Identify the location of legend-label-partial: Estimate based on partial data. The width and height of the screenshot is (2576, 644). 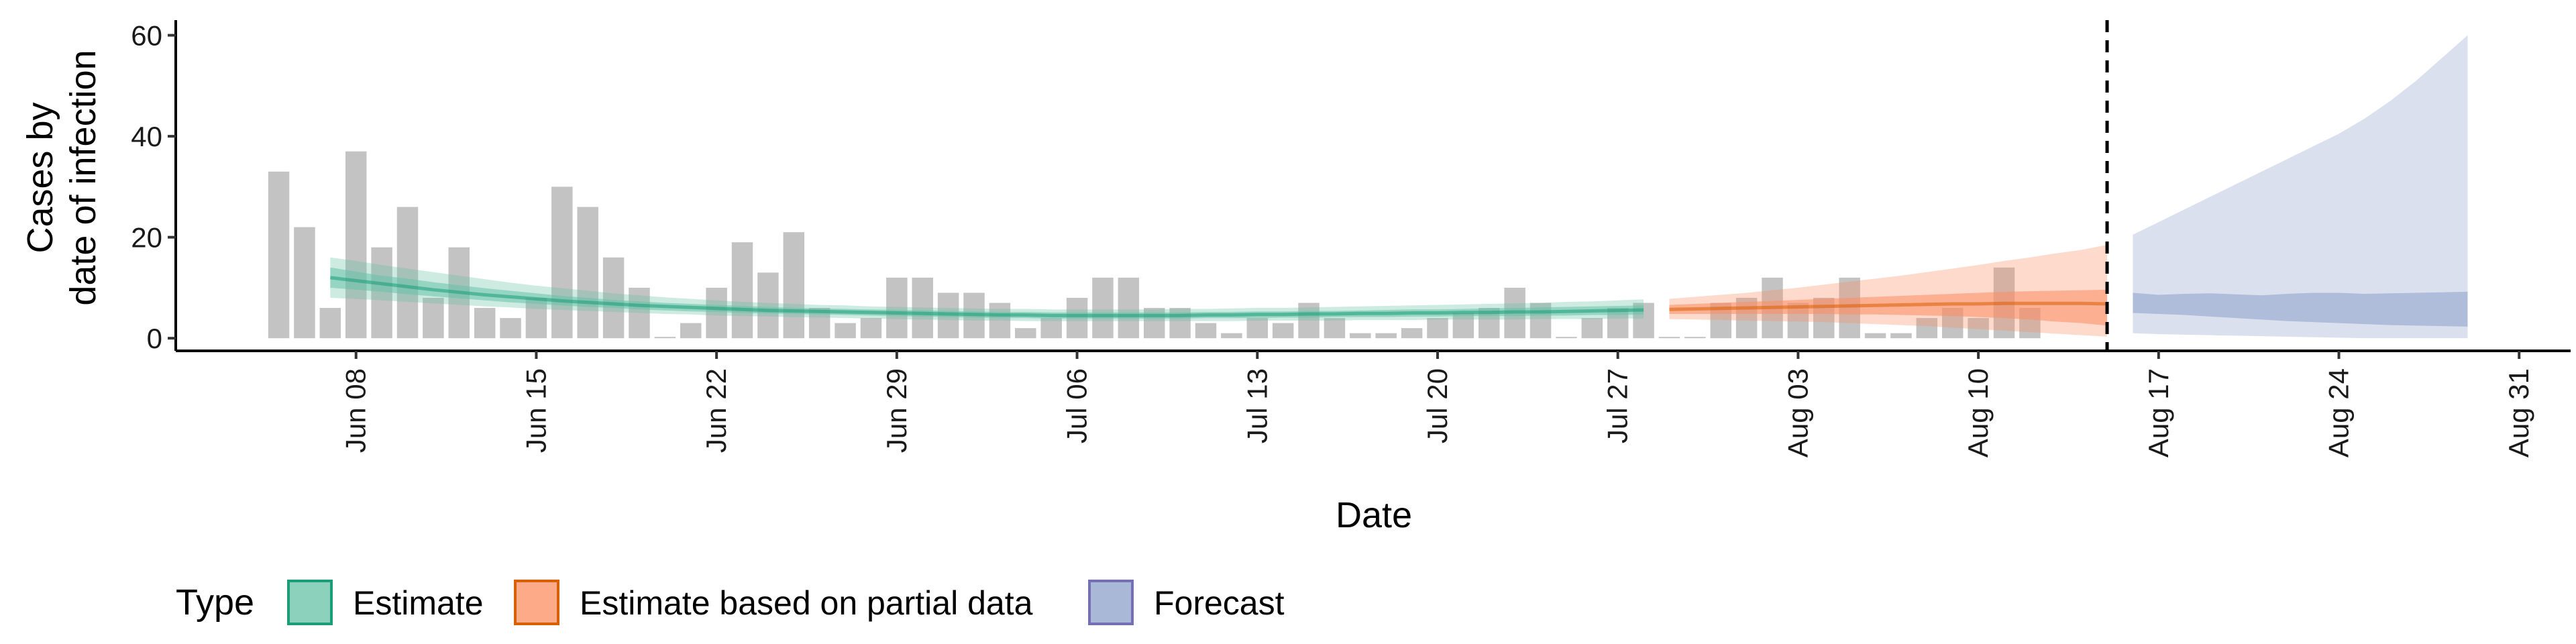
(806, 603).